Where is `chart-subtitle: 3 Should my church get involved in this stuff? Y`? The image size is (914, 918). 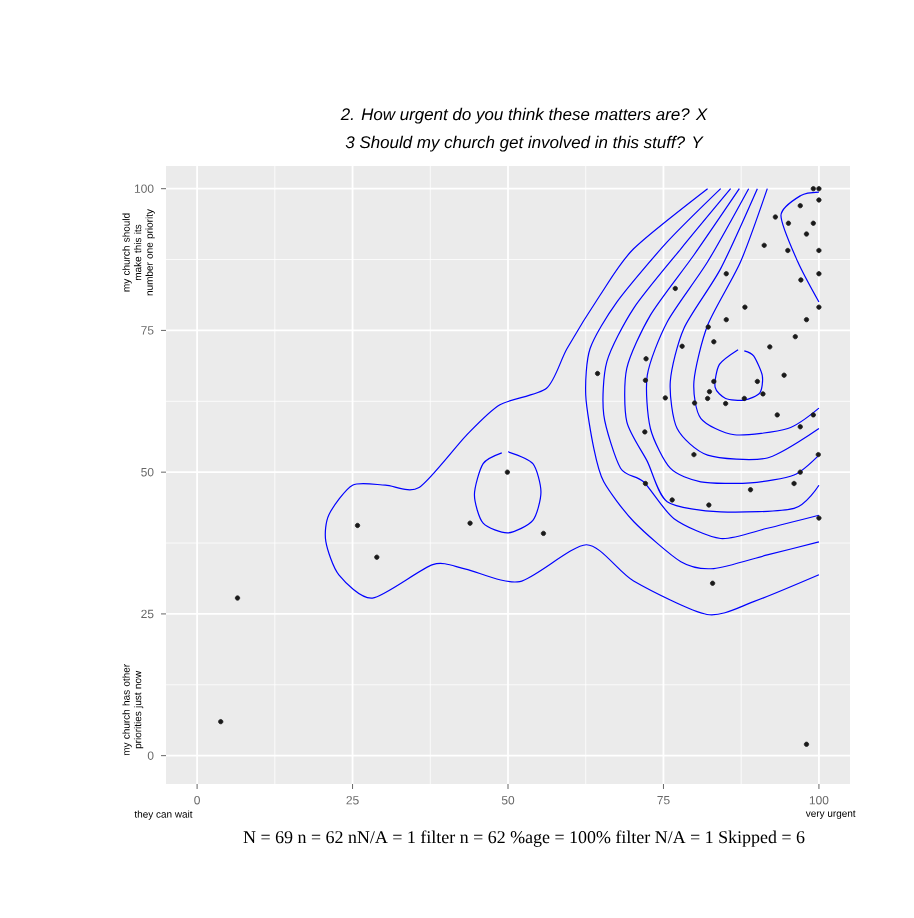
chart-subtitle: 3 Should my church get involved in this stuff? Y is located at coordinates (524, 143).